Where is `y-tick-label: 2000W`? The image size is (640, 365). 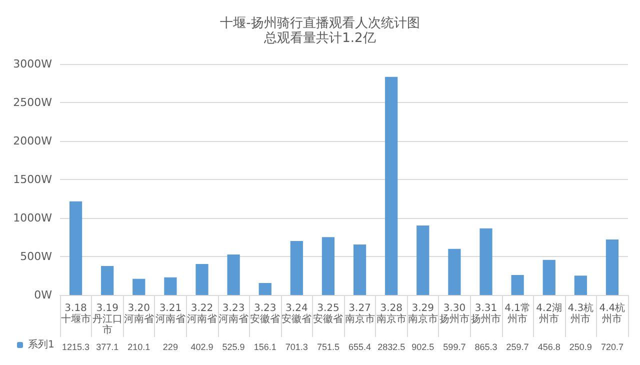 y-tick-label: 2000W is located at coordinates (32, 141).